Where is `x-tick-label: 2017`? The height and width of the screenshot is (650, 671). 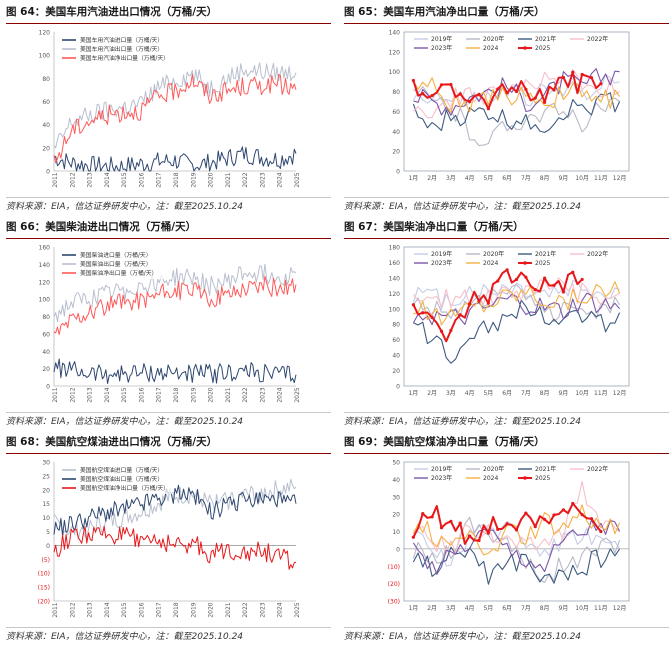 x-tick-label: 2017 is located at coordinates (159, 609).